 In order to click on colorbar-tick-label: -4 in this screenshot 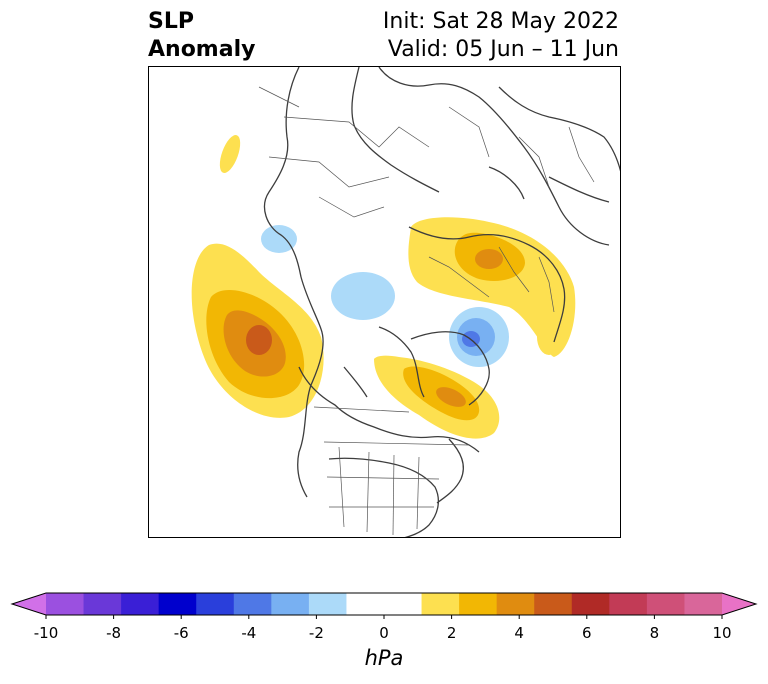, I will do `click(249, 633)`.